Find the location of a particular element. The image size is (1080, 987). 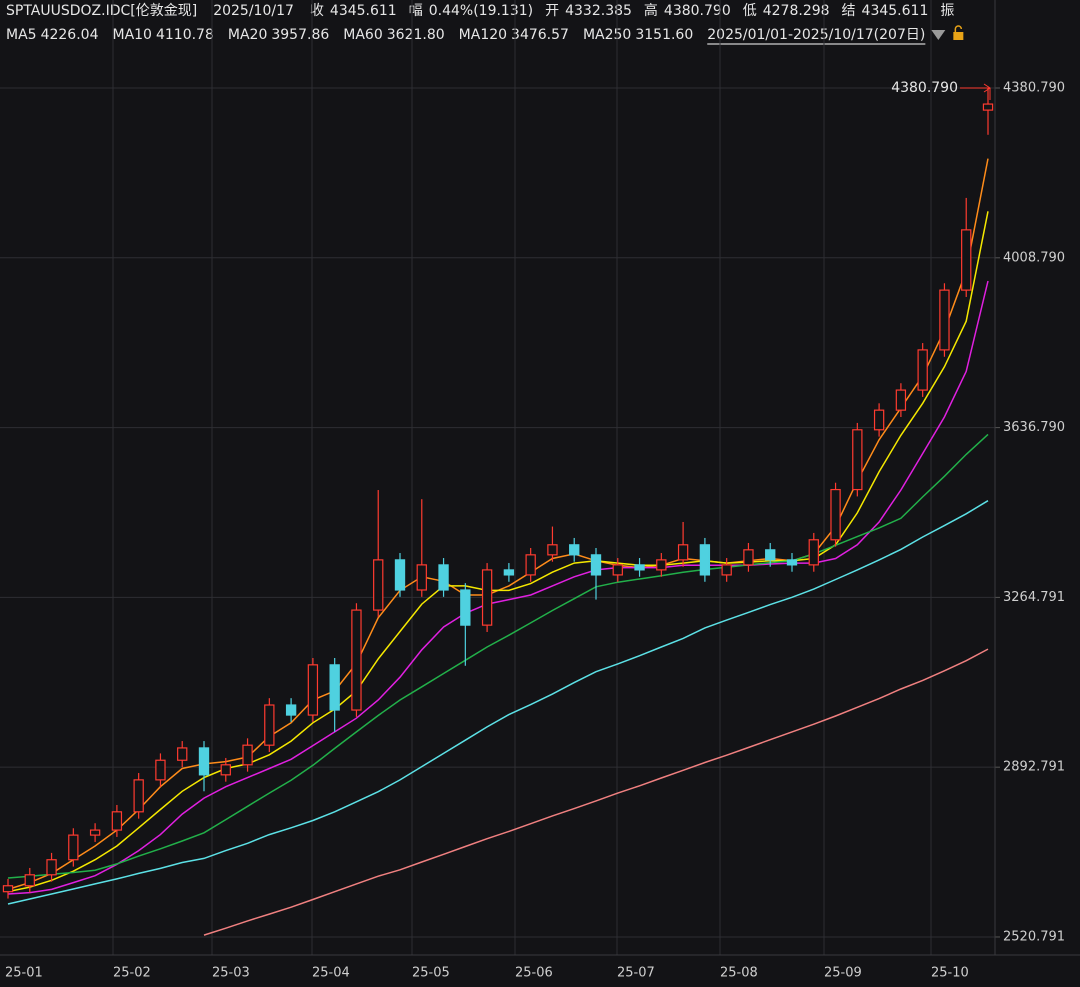

quote-value: 4332.385 is located at coordinates (598, 11).